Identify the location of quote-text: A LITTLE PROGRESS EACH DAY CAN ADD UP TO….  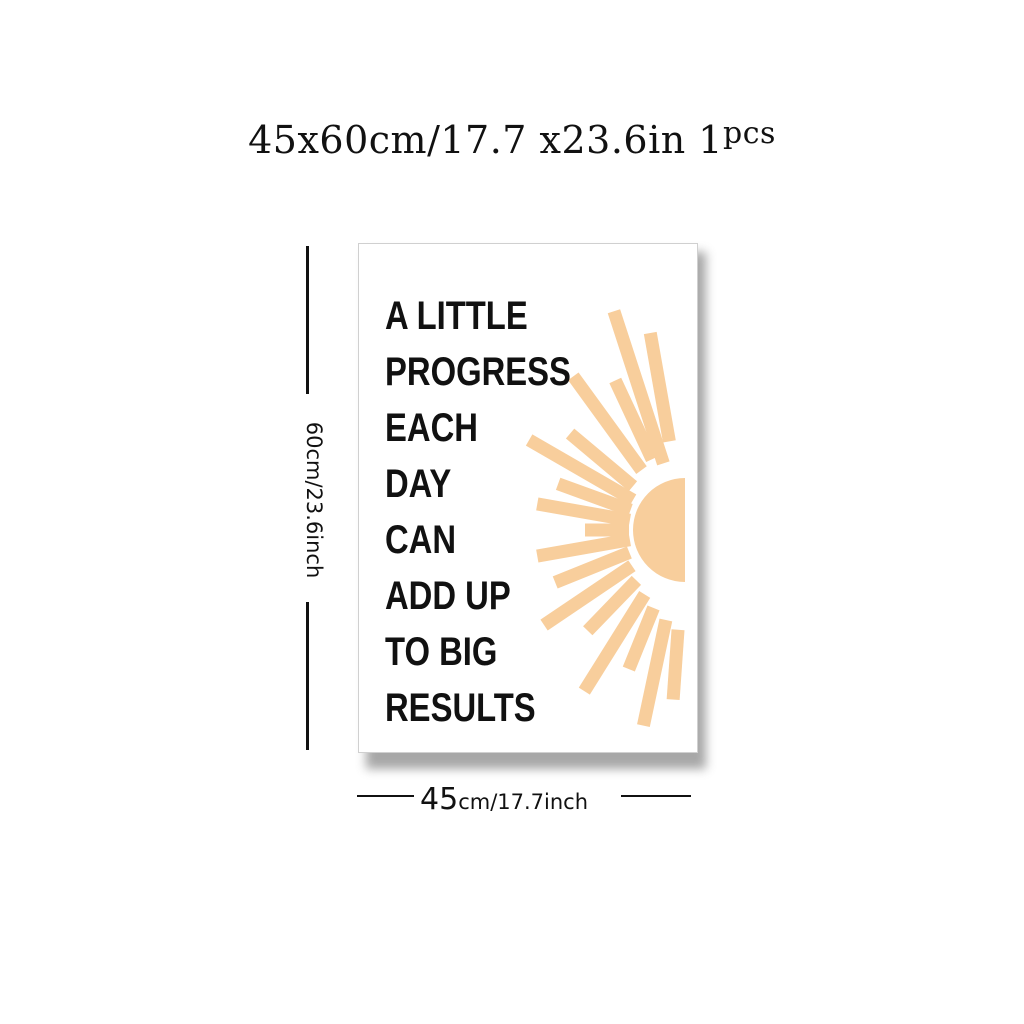
(478, 512).